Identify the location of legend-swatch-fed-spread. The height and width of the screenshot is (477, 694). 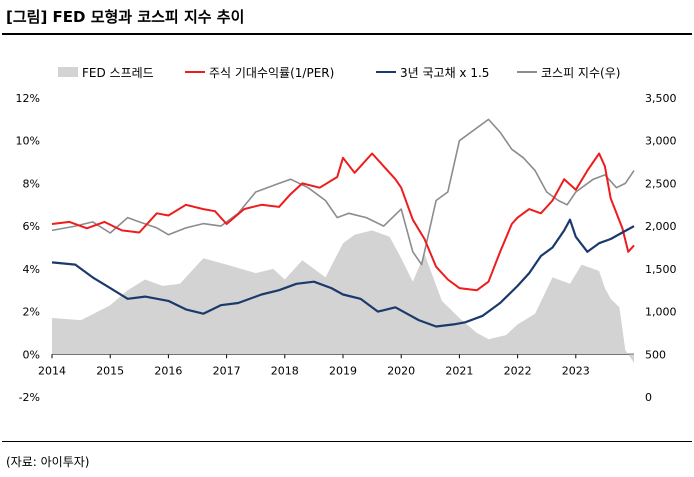
(68, 72).